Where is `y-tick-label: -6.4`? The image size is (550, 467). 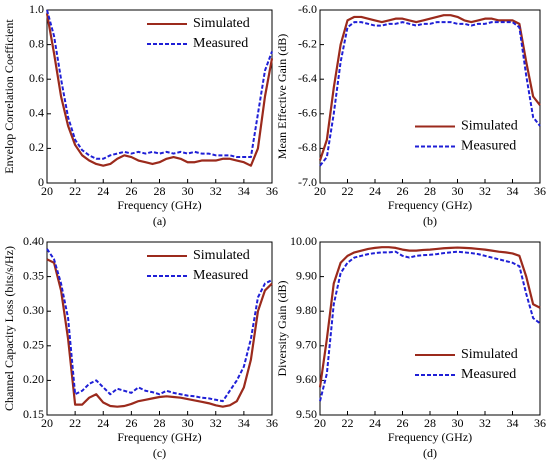 y-tick-label: -6.4 is located at coordinates (307, 78).